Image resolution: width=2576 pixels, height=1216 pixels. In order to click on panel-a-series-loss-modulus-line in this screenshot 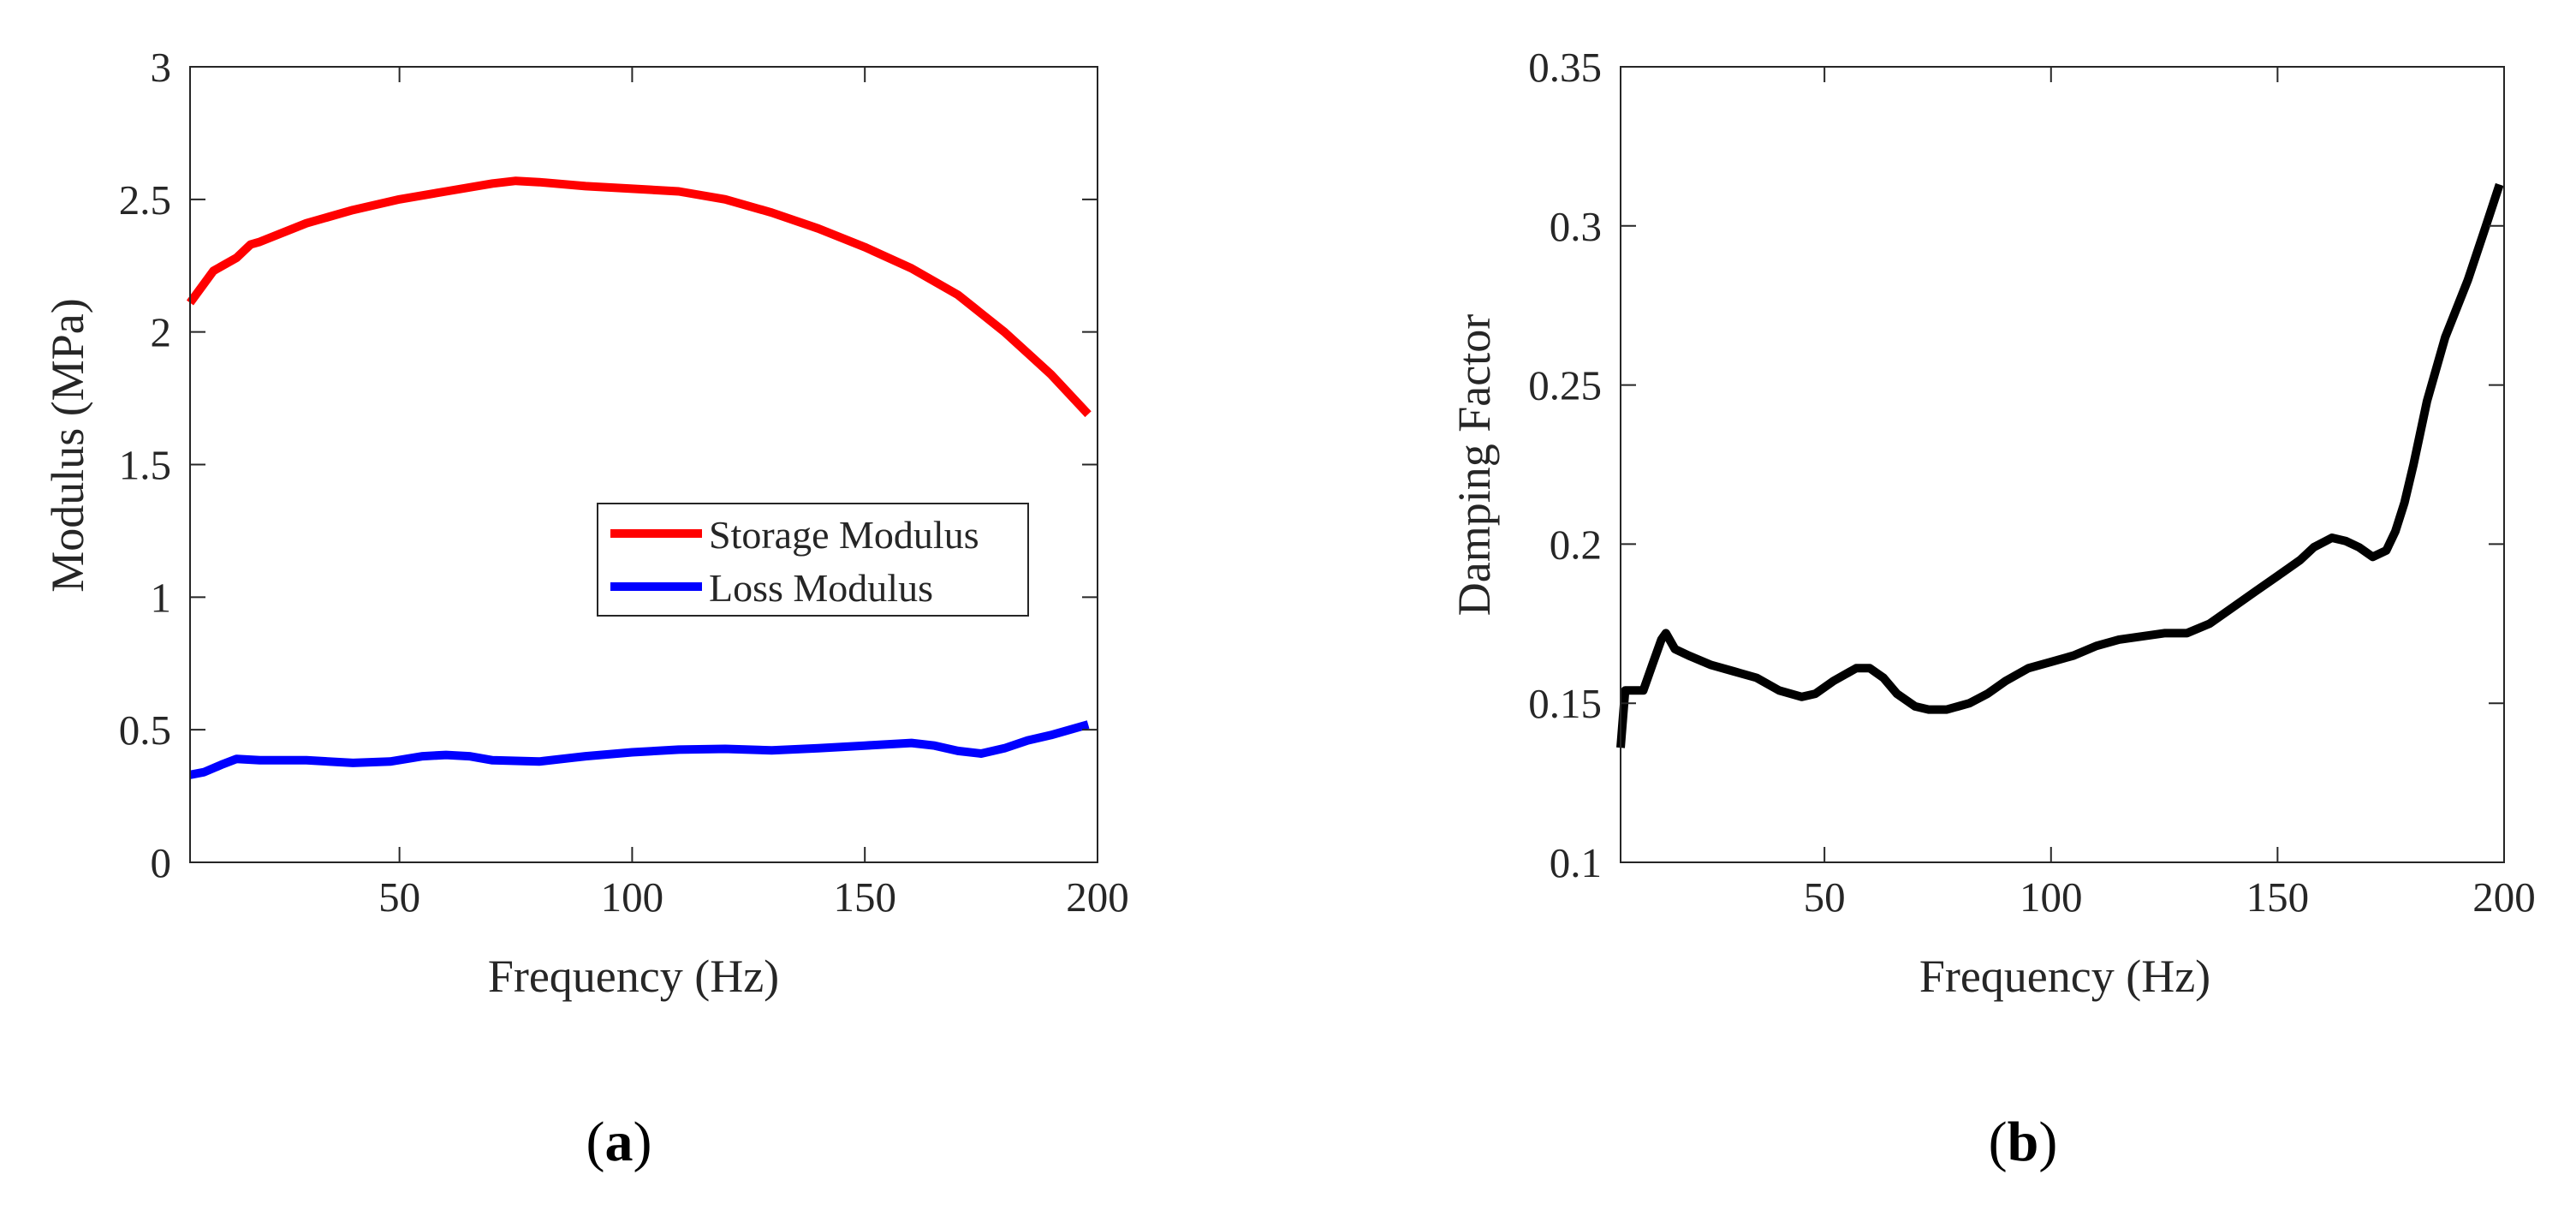, I will do `click(639, 749)`.